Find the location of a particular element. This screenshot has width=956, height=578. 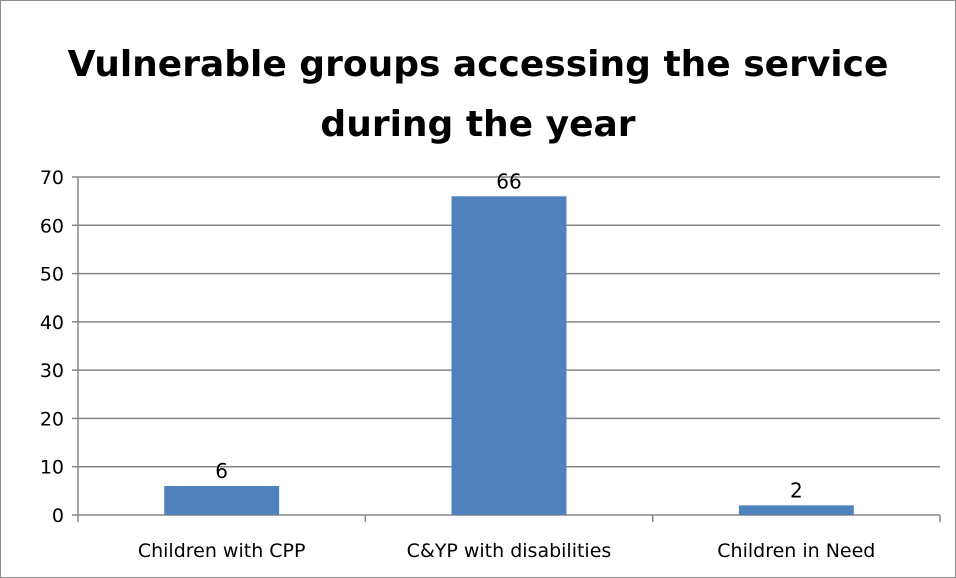

category-label-0: Children with CPP is located at coordinates (222, 551).